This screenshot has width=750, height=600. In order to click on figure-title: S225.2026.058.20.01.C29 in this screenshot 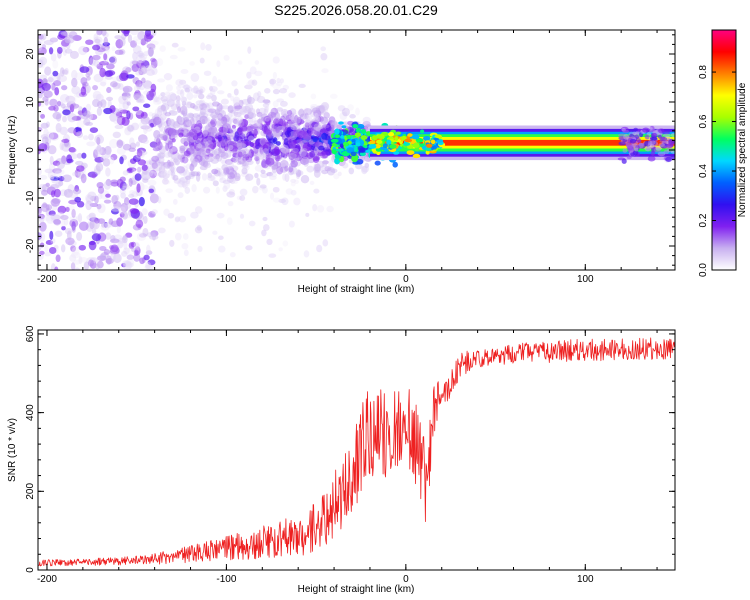, I will do `click(356, 10)`.